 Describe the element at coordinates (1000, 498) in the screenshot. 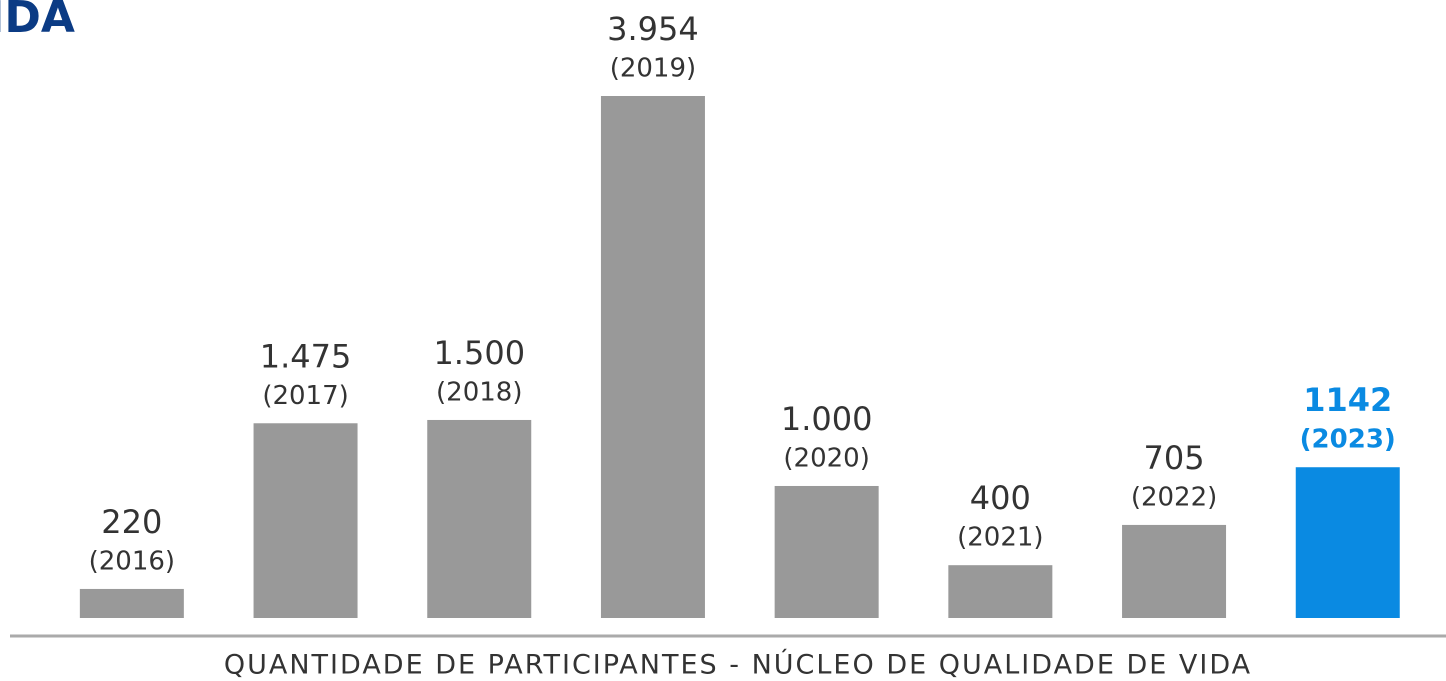

I see `value-label: 400` at that location.